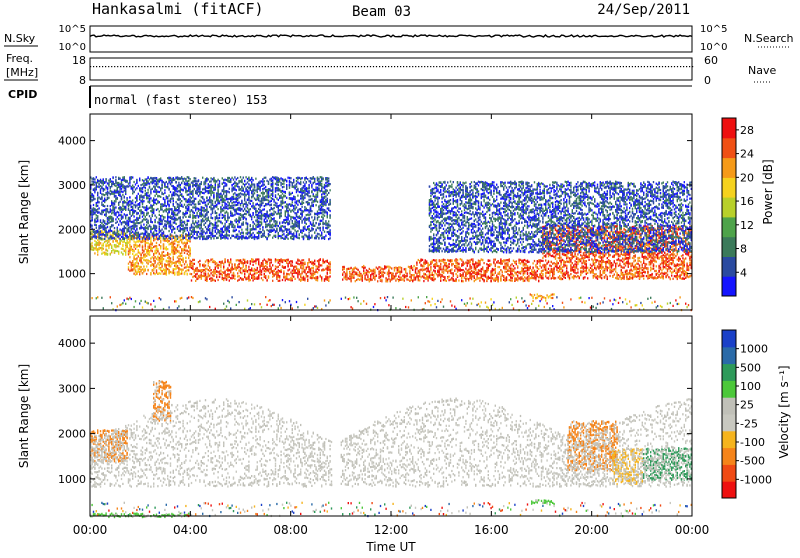 Image resolution: width=800 pixels, height=558 pixels. I want to click on noise-right-label: N.Search, so click(769, 38).